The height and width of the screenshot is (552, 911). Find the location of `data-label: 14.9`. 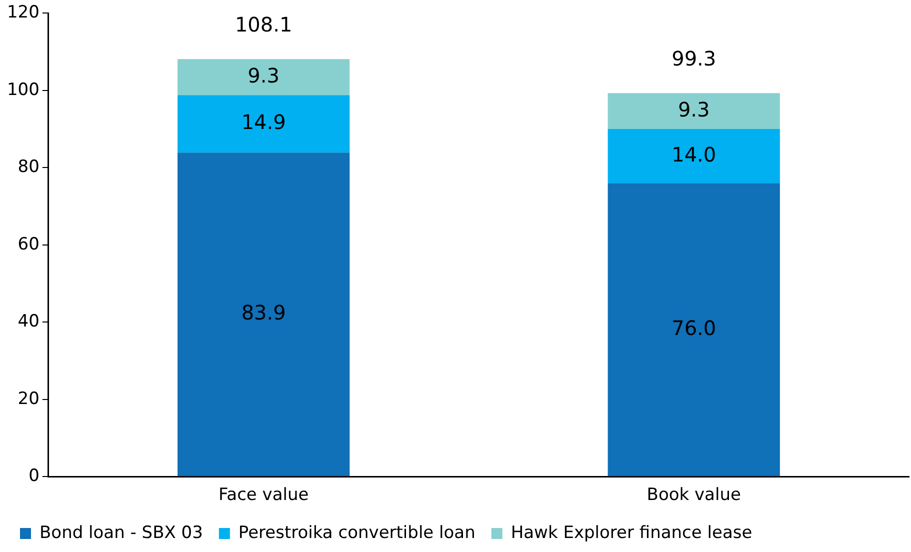

data-label: 14.9 is located at coordinates (263, 122).